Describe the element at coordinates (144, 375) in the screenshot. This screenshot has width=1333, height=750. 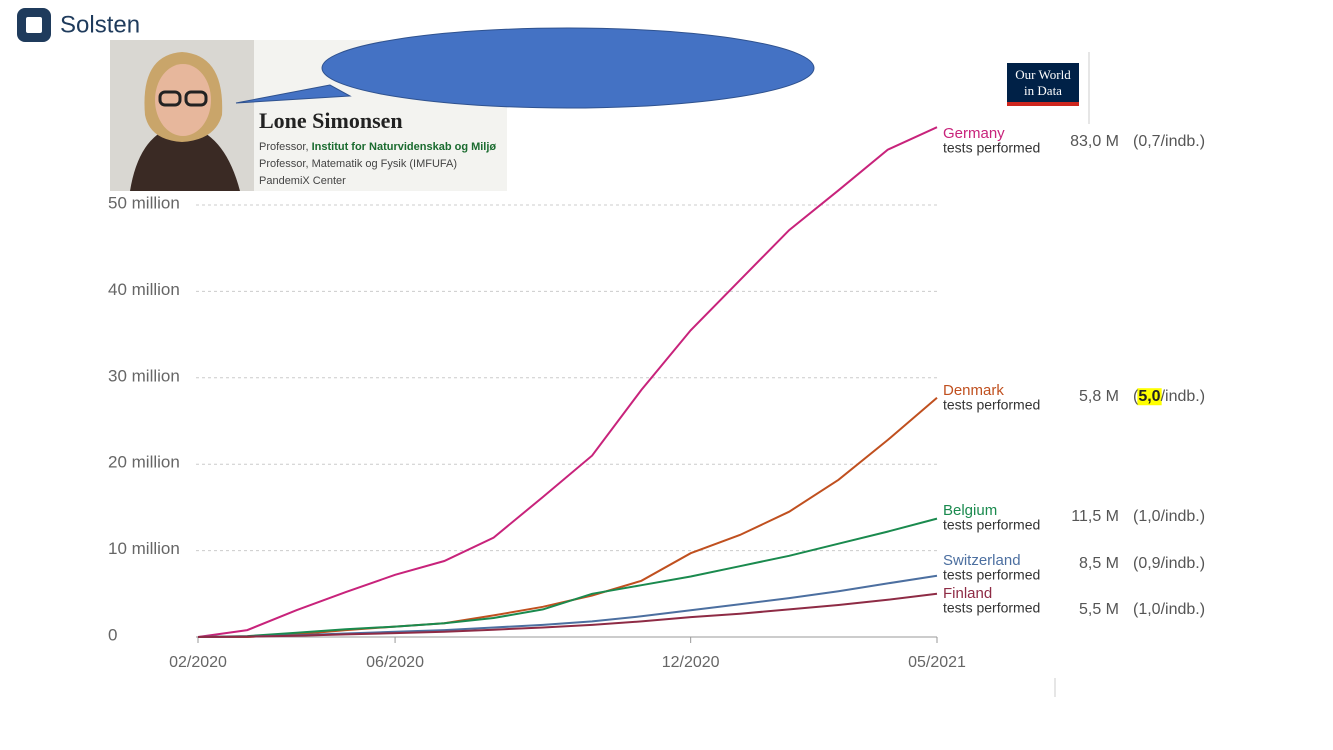
I see `y-tick-label: 30 million` at that location.